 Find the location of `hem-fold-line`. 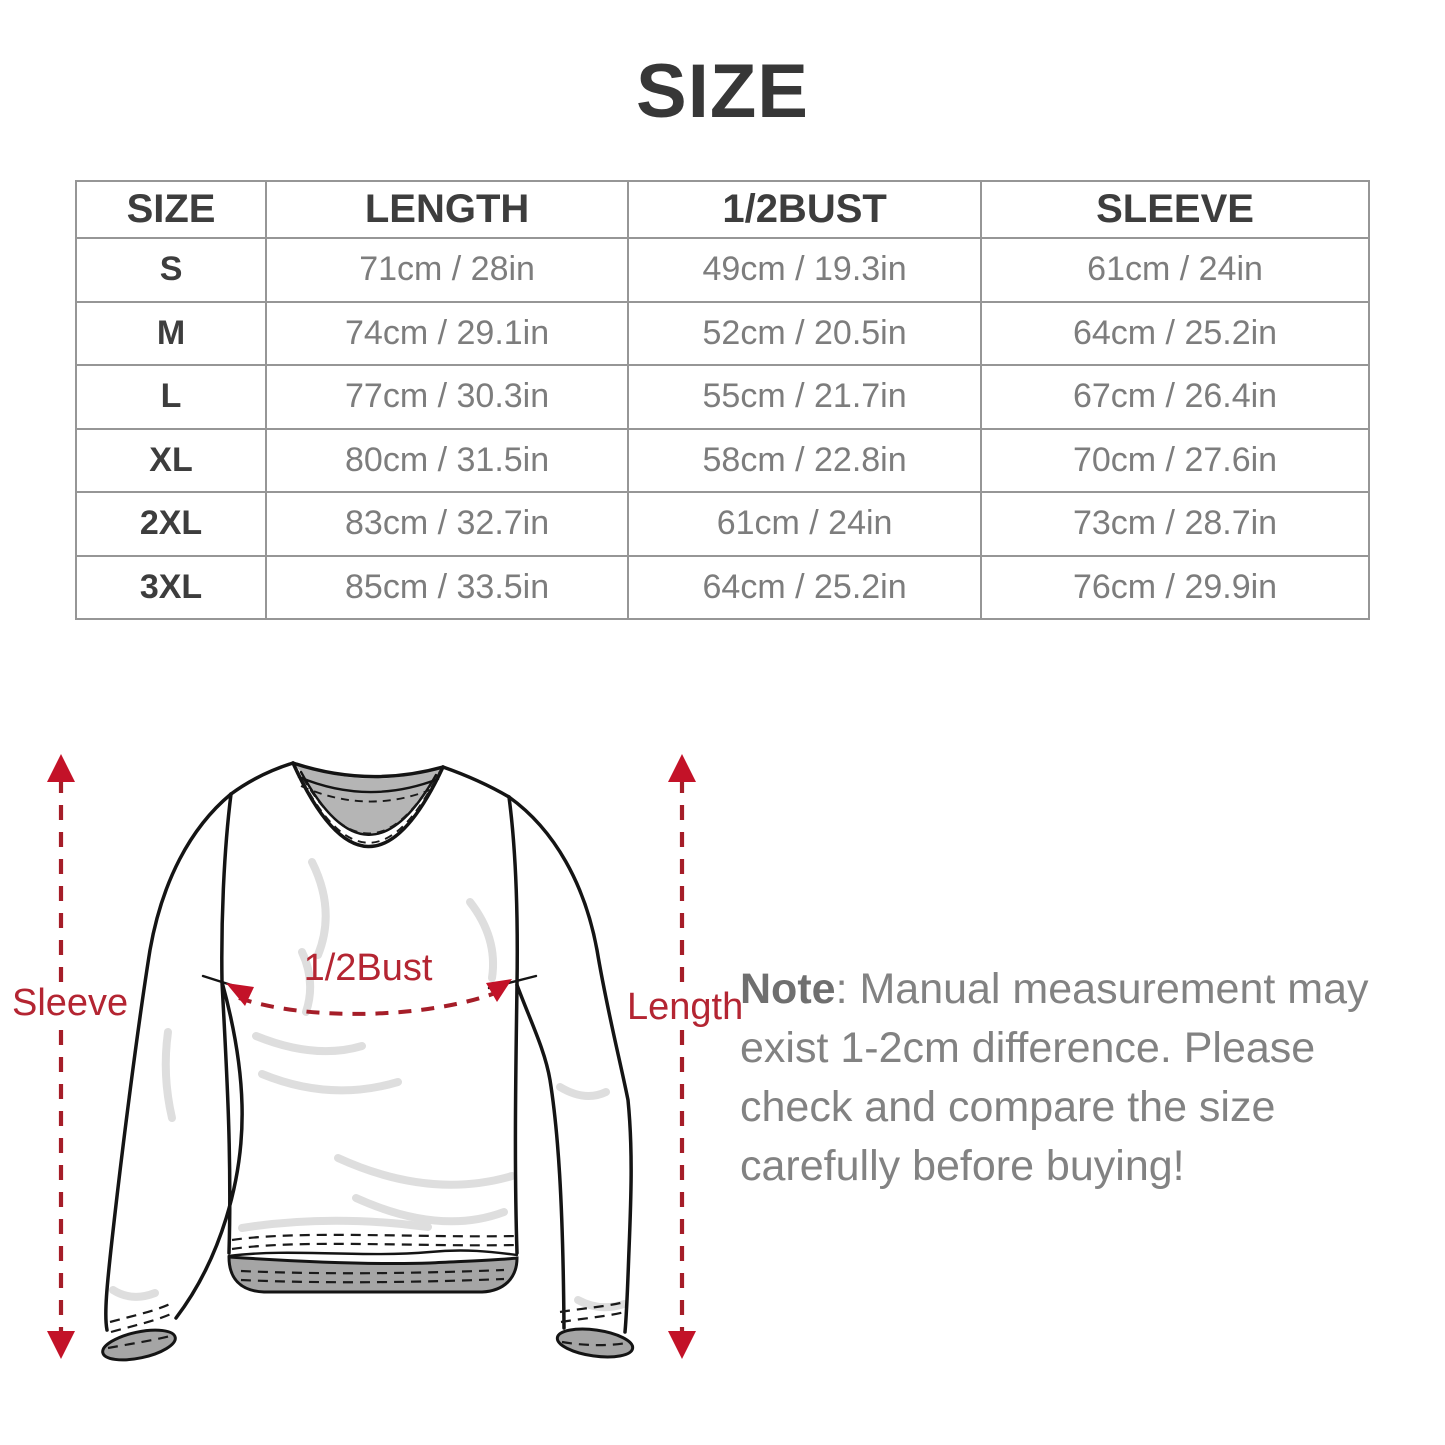

hem-fold-line is located at coordinates (373, 1253).